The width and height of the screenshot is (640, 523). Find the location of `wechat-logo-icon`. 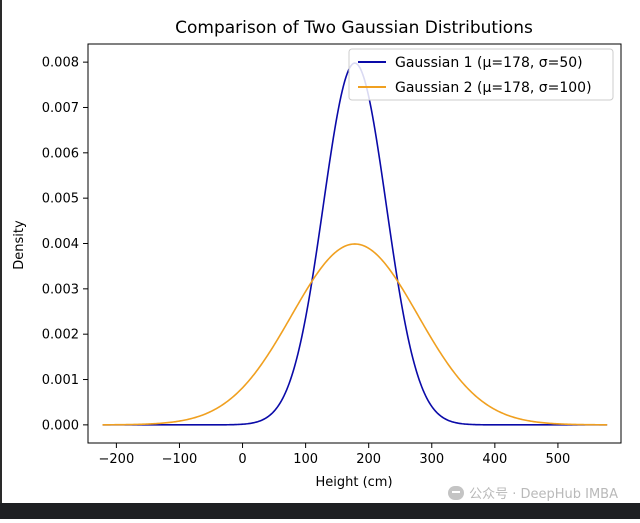

wechat-logo-icon is located at coordinates (456, 492).